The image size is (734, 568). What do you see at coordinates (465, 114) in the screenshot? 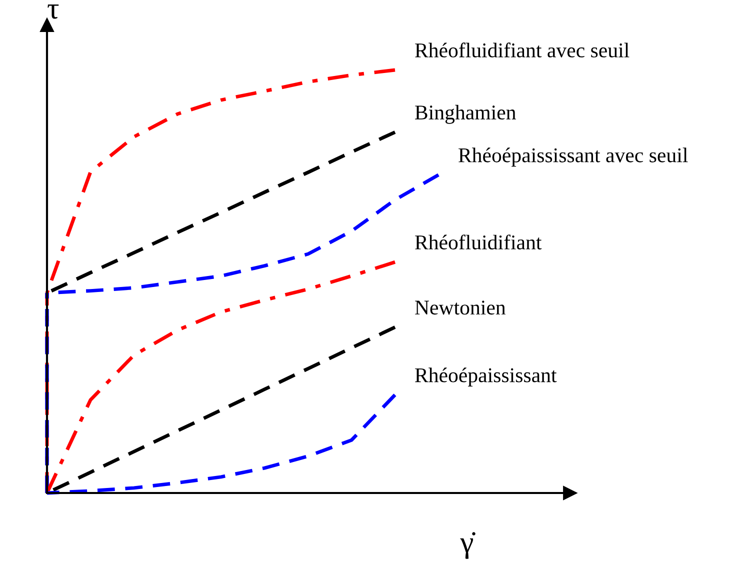
I see `series-label: Binghamien` at bounding box center [465, 114].